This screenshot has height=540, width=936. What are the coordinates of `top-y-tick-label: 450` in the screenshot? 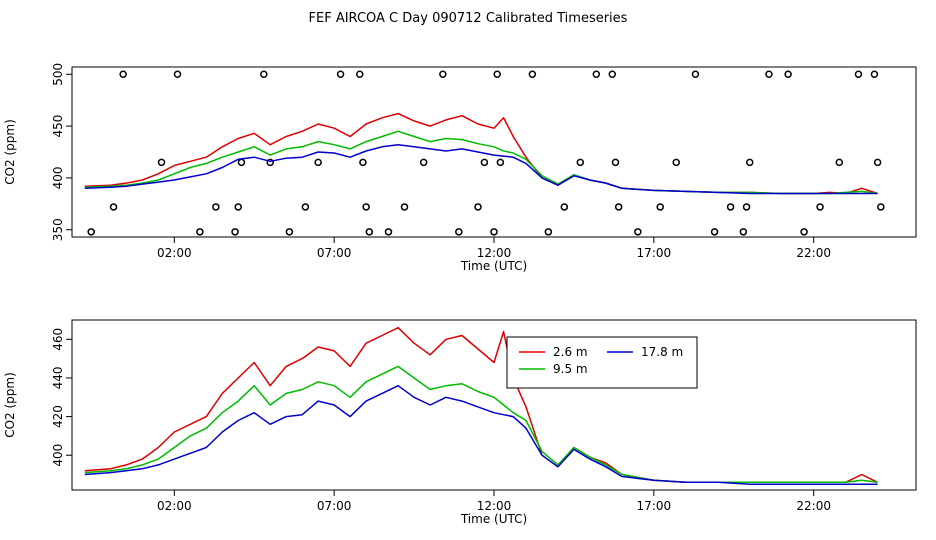 It's located at (58, 126).